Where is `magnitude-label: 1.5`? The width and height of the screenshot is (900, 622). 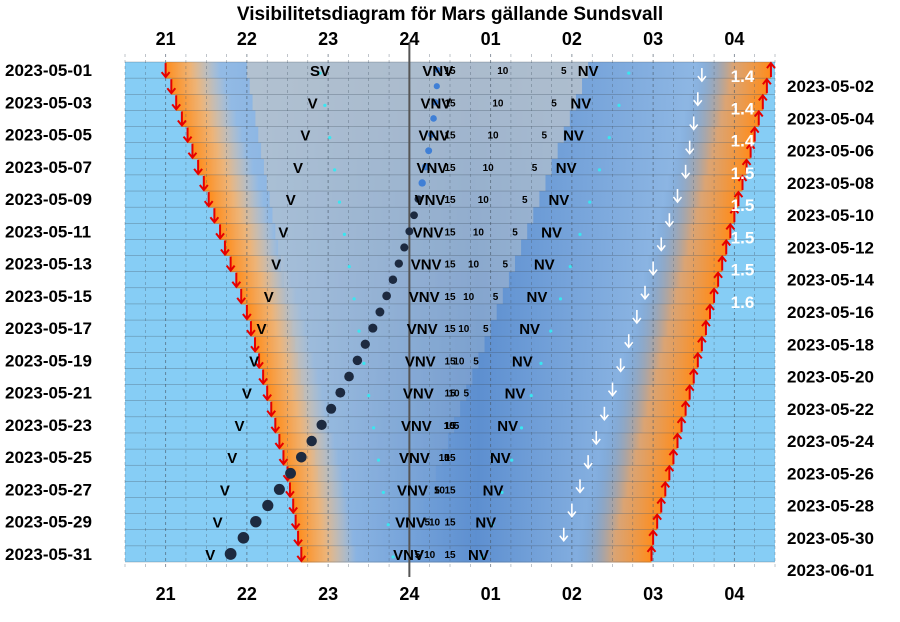 magnitude-label: 1.5 is located at coordinates (743, 205).